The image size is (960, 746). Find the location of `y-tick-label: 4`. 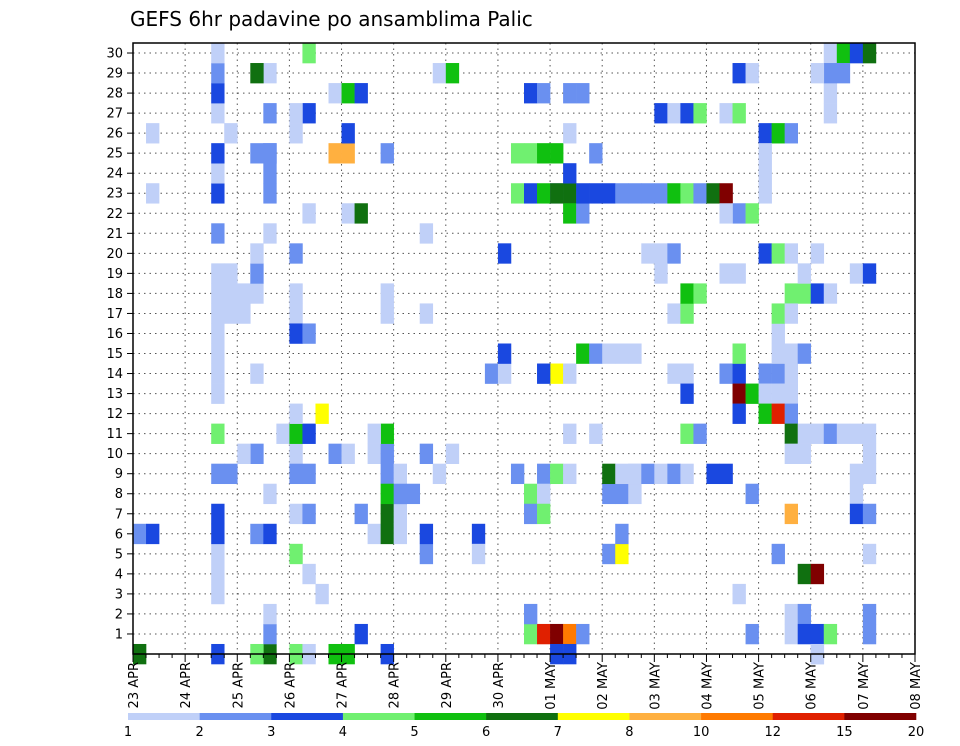

y-tick-label: 4 is located at coordinates (119, 574).